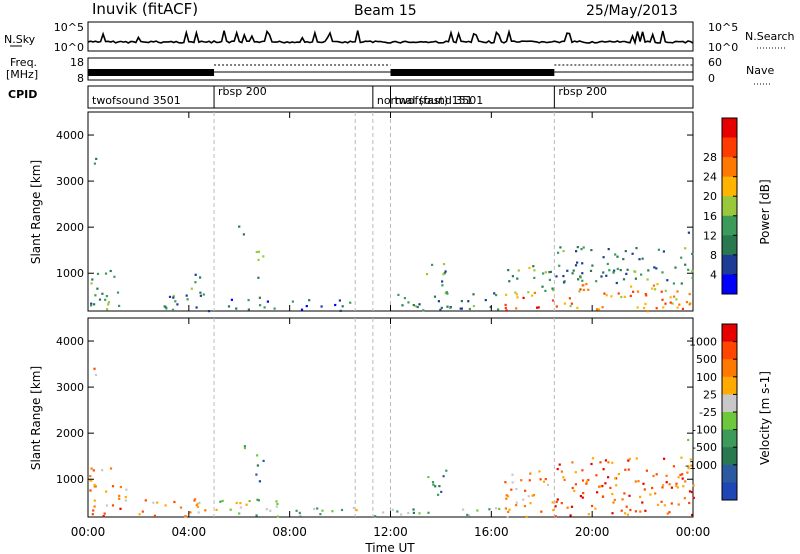 This screenshot has height=554, width=800. I want to click on nsky-label: N.Sky, so click(20, 39).